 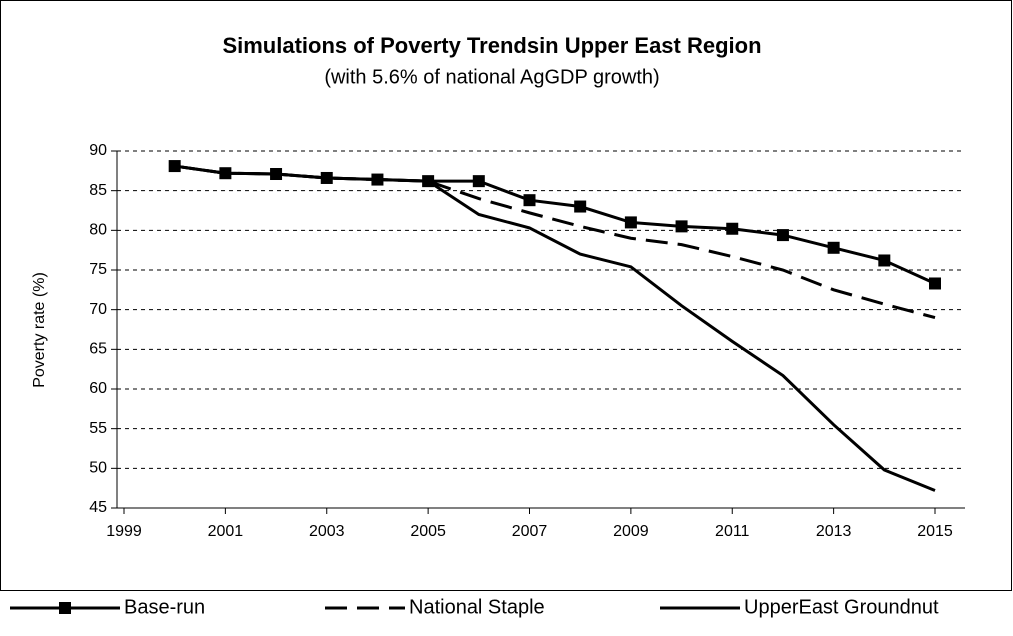 What do you see at coordinates (631, 531) in the screenshot?
I see `x-tick-label: 2009` at bounding box center [631, 531].